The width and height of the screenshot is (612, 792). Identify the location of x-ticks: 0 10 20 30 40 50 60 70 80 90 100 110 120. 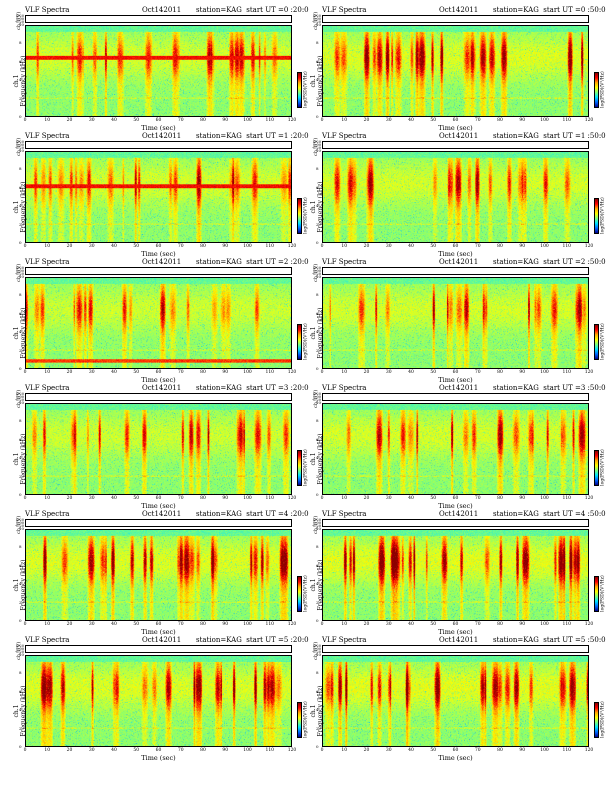
(160, 247).